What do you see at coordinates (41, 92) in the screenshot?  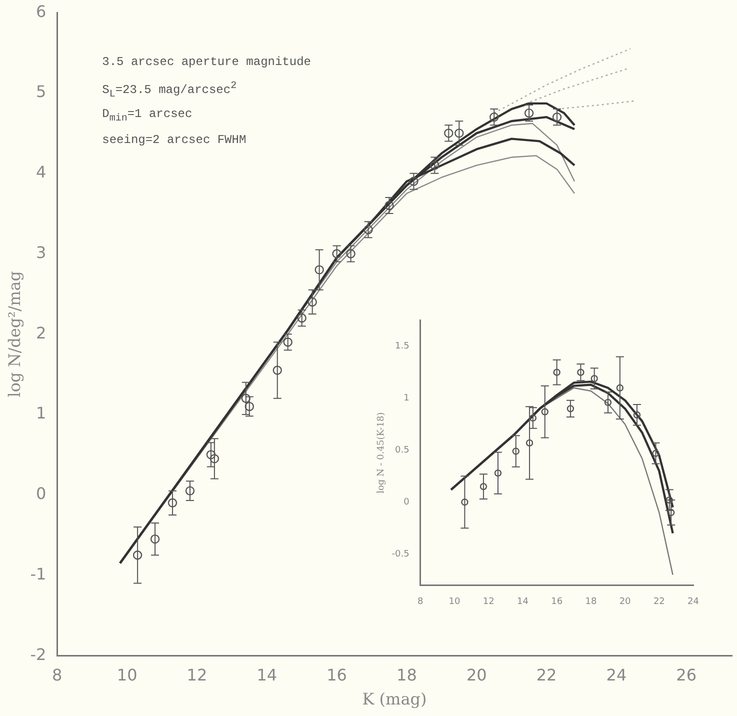 I see `y-tick-label: 5` at bounding box center [41, 92].